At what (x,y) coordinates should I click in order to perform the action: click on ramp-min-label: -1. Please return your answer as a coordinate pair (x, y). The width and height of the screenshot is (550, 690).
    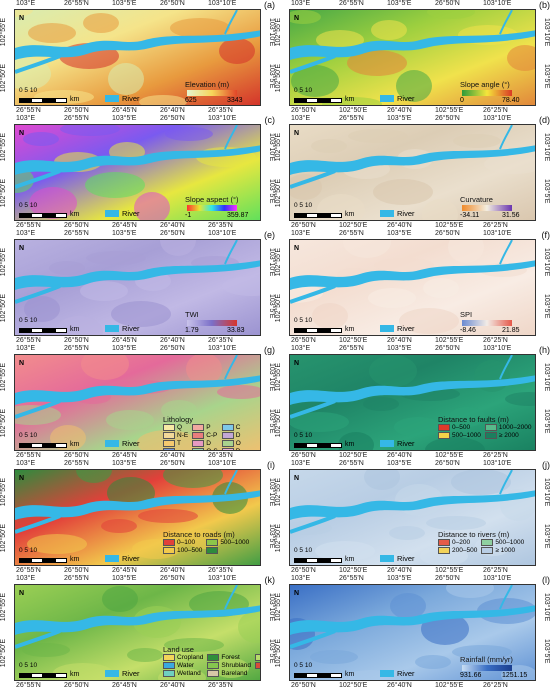
    Looking at the image, I should click on (188, 215).